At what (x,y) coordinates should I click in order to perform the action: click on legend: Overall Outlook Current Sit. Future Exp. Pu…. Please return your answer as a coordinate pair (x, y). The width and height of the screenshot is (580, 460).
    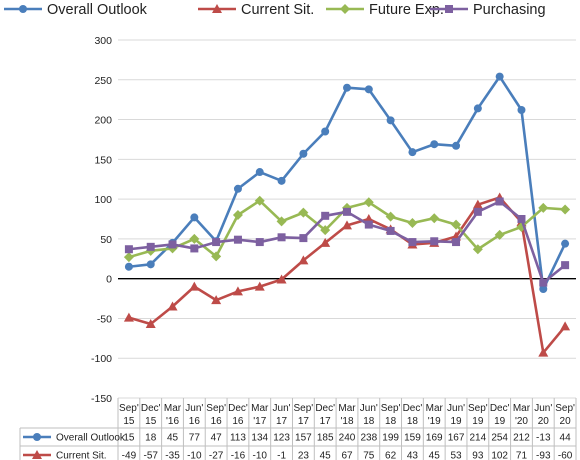
    Looking at the image, I should click on (275, 10).